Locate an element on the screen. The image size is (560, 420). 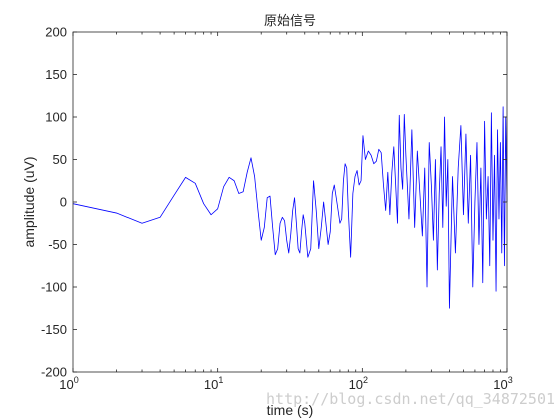
x-tick-label: 10⁰ is located at coordinates (68, 383).